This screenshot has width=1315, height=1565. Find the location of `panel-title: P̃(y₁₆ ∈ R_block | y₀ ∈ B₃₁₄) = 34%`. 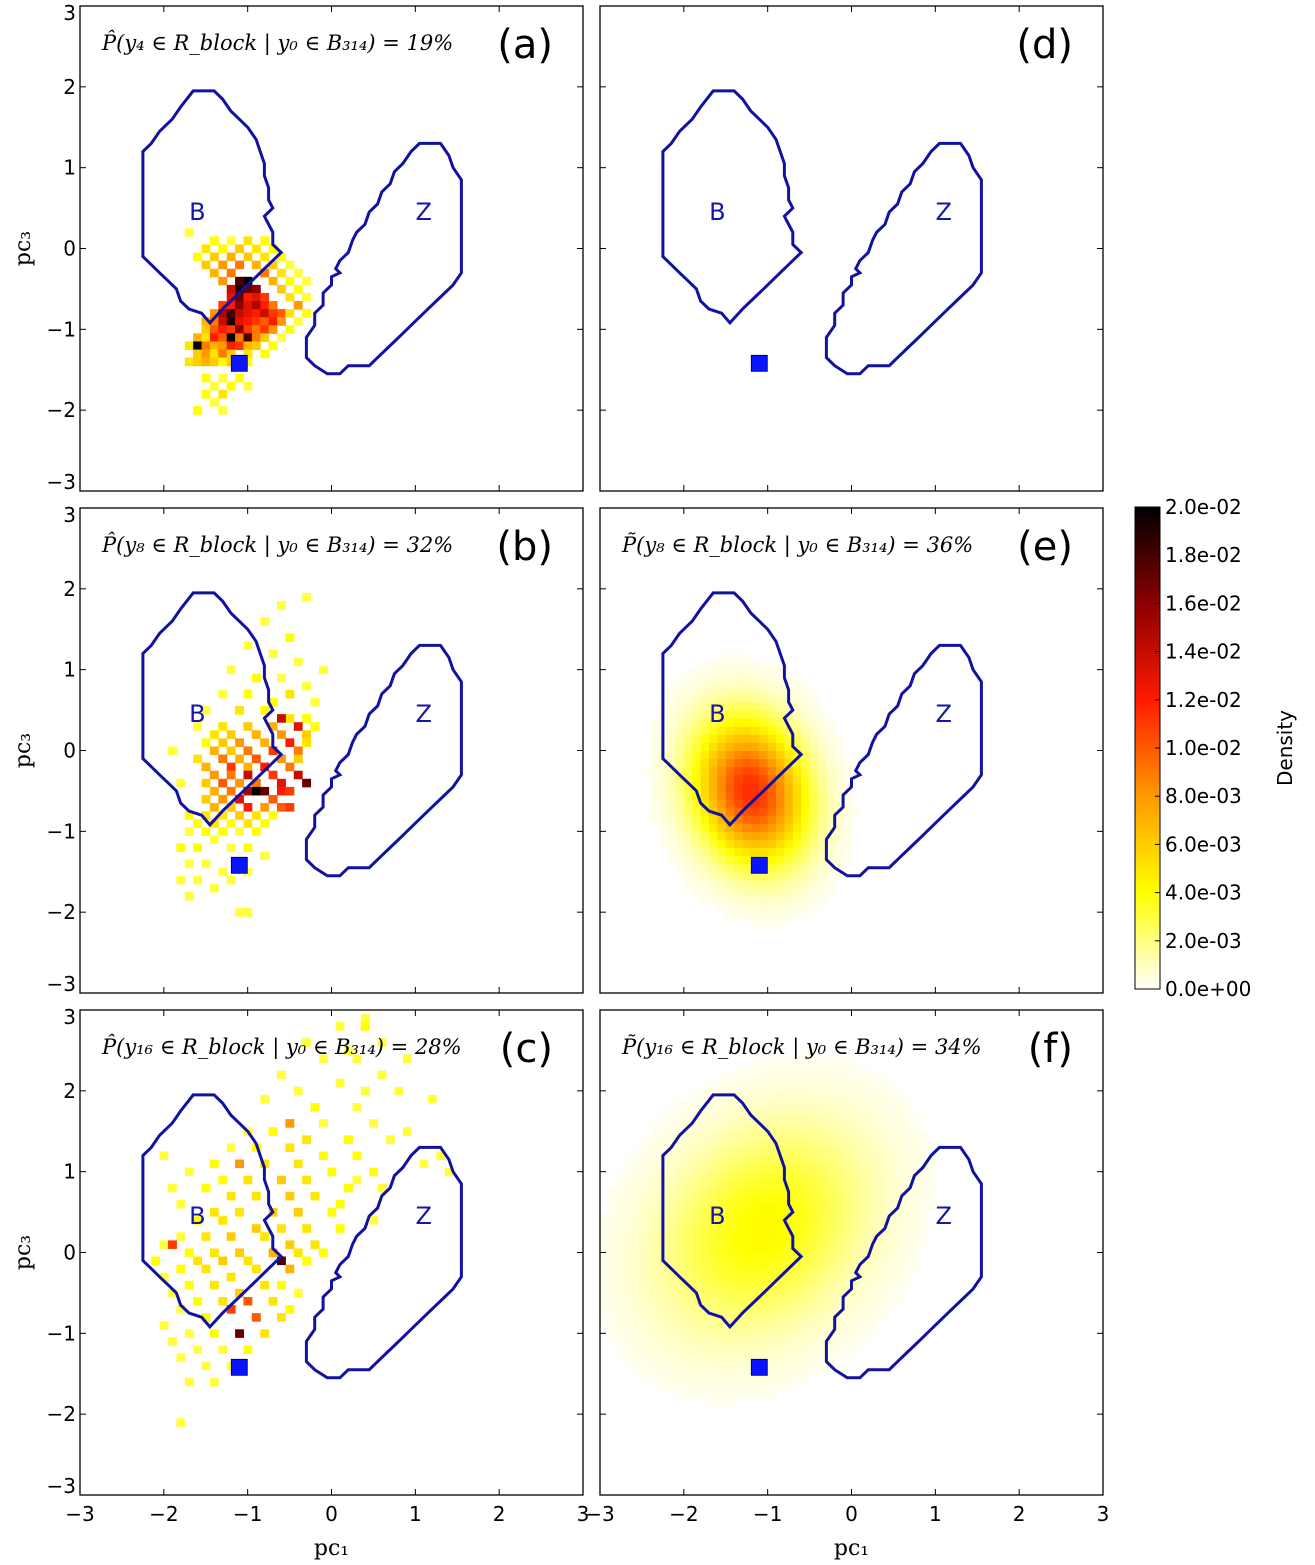

panel-title: P̃(y₁₆ ∈ R_block | y₀ ∈ B₃₁₄) = 34% is located at coordinates (801, 1047).